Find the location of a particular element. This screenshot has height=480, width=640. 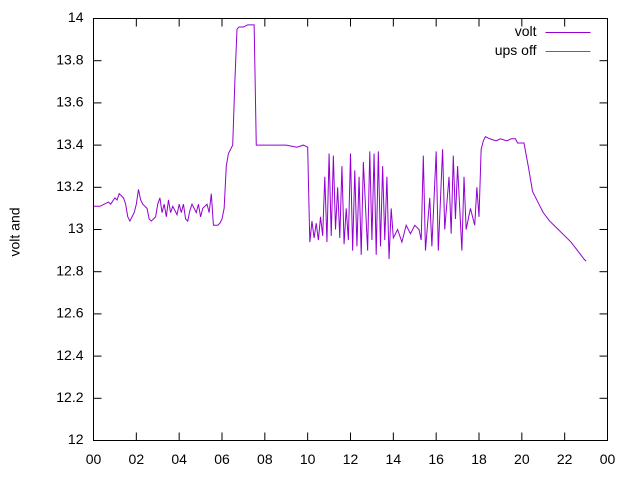

x-tick-label: 18 is located at coordinates (479, 459).